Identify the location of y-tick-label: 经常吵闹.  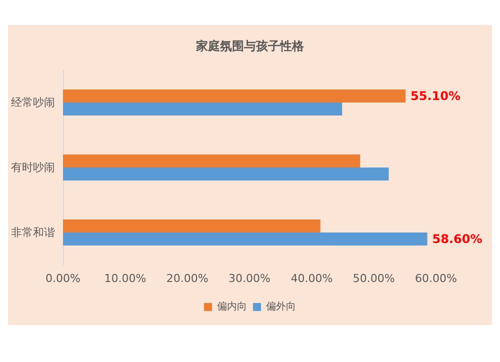
(33, 102).